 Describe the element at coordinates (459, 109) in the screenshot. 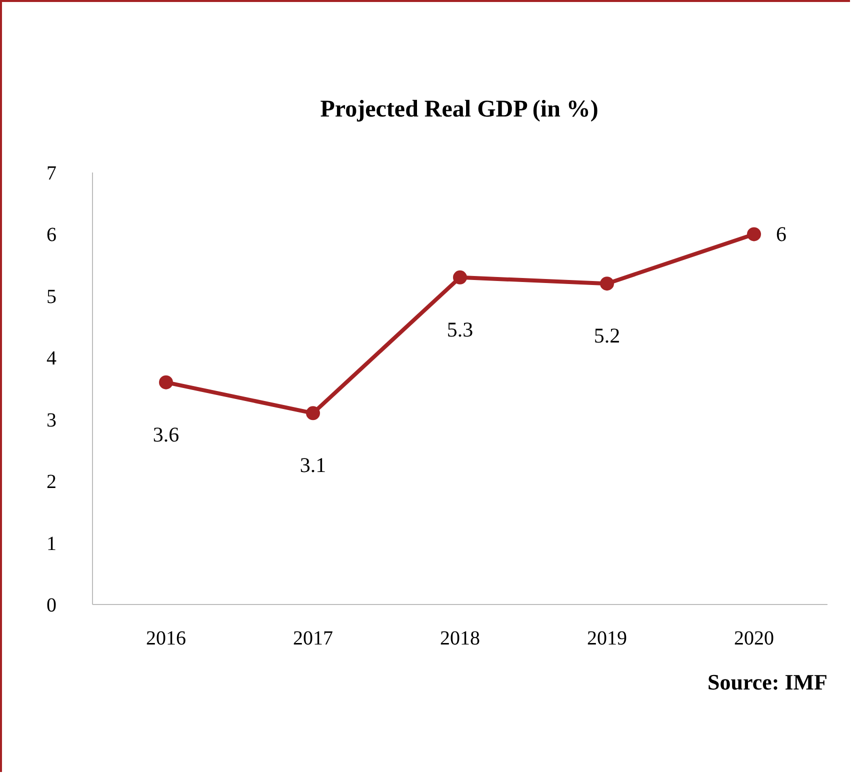

I see `chart-title: Projected Real GDP (in %)` at that location.